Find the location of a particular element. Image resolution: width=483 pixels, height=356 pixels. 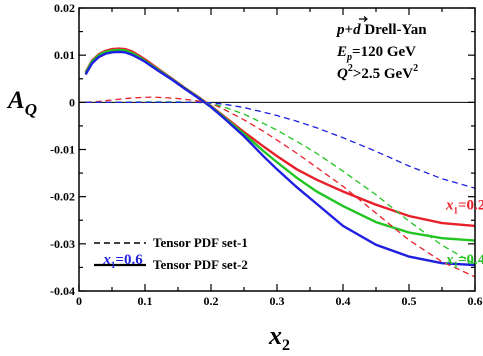

x-tick-label: 0.4 is located at coordinates (343, 301).